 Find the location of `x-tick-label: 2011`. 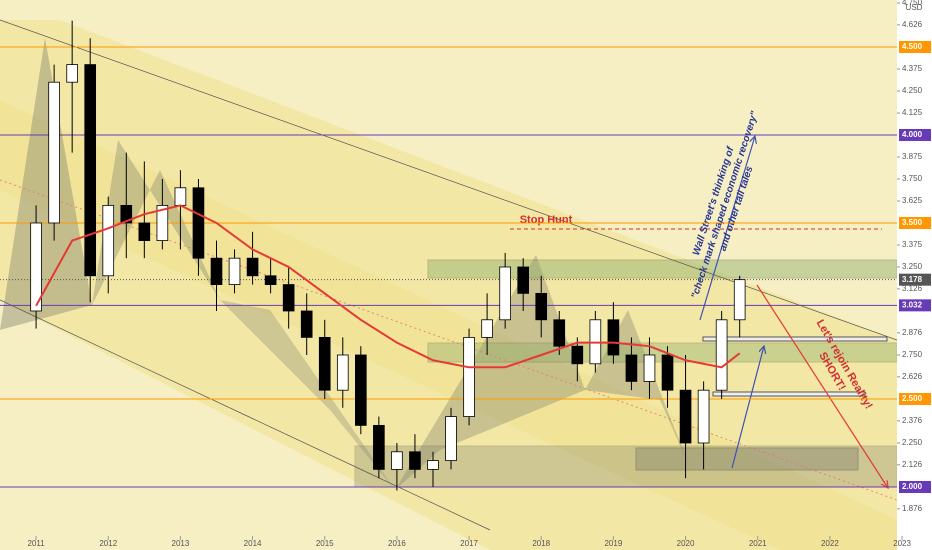

x-tick-label: 2011 is located at coordinates (36, 543).